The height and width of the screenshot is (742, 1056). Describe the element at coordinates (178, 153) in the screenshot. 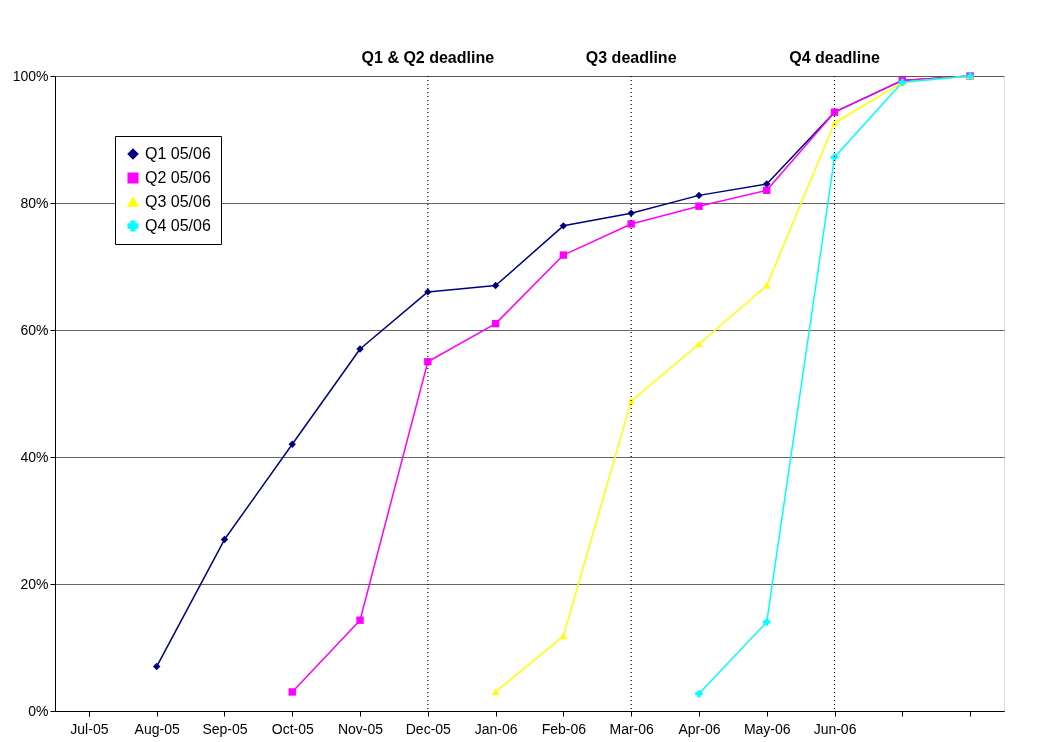

I see `legend-label: Q1 05/06` at that location.